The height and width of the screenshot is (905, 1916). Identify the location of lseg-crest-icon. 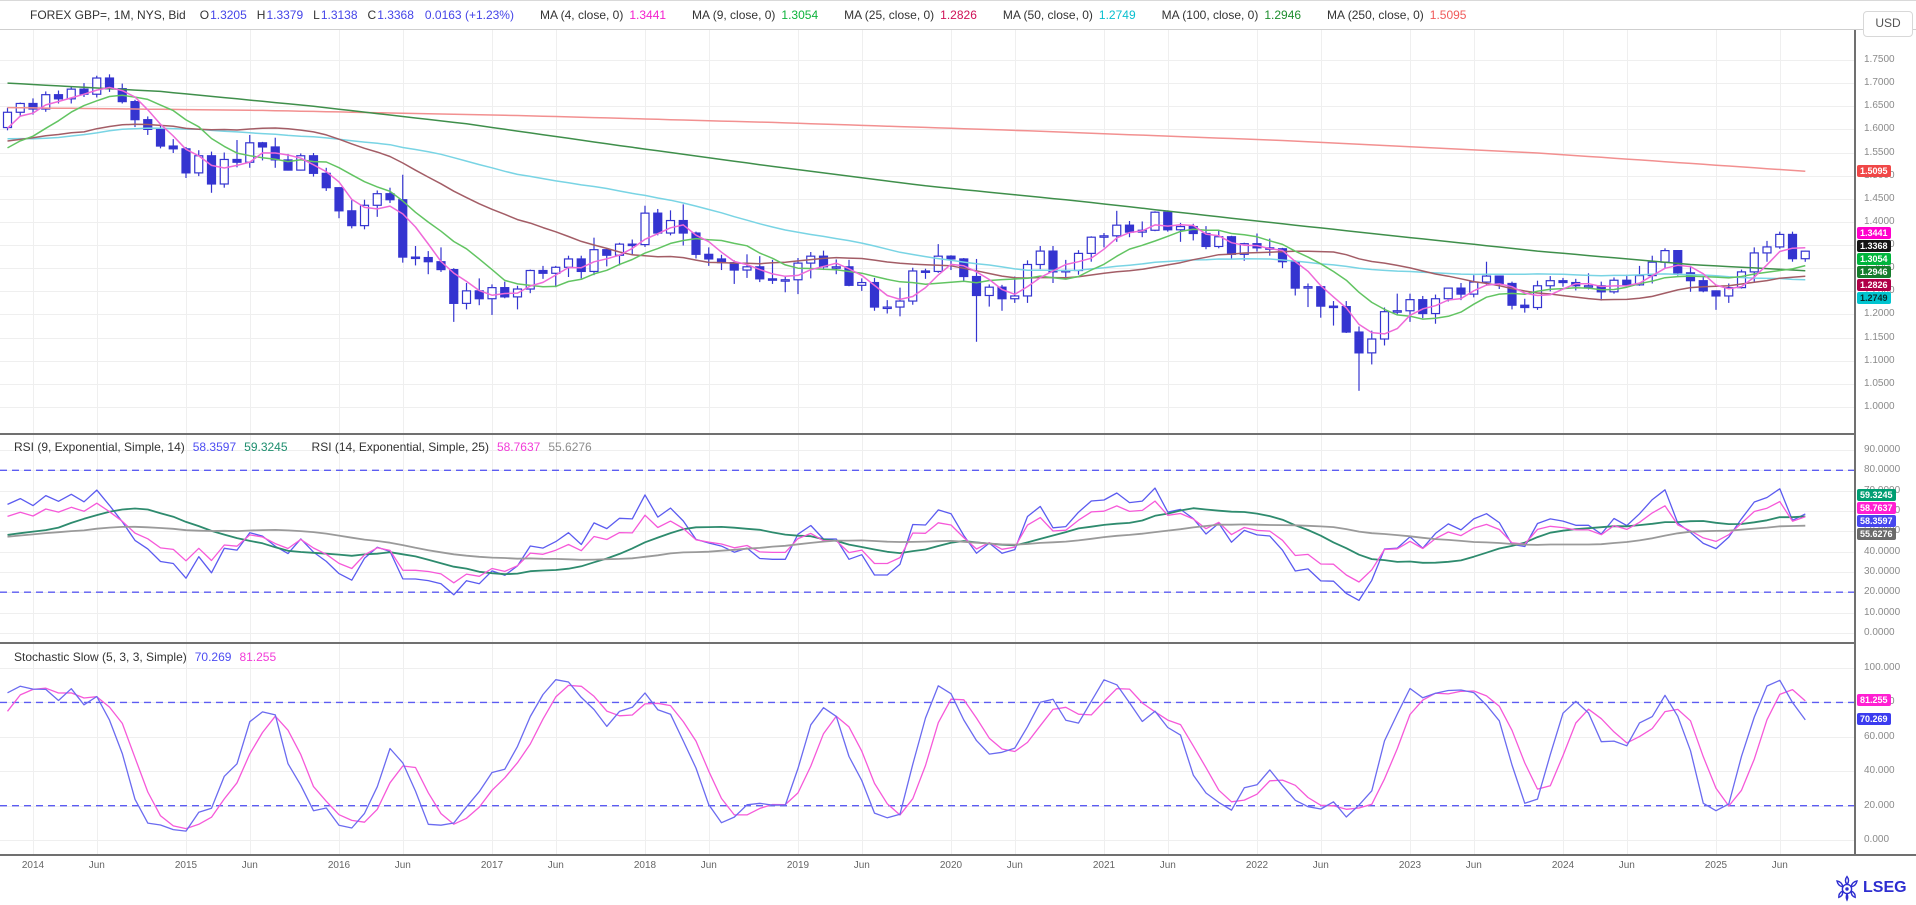
(1847, 888).